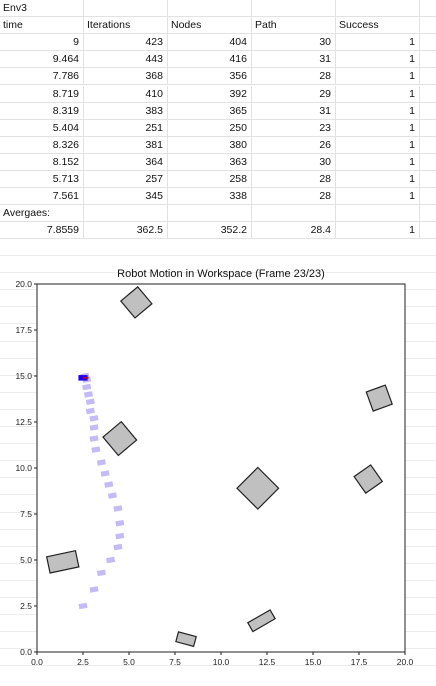 The height and width of the screenshot is (686, 436). Describe the element at coordinates (210, 94) in the screenshot. I see `cell: 392` at that location.